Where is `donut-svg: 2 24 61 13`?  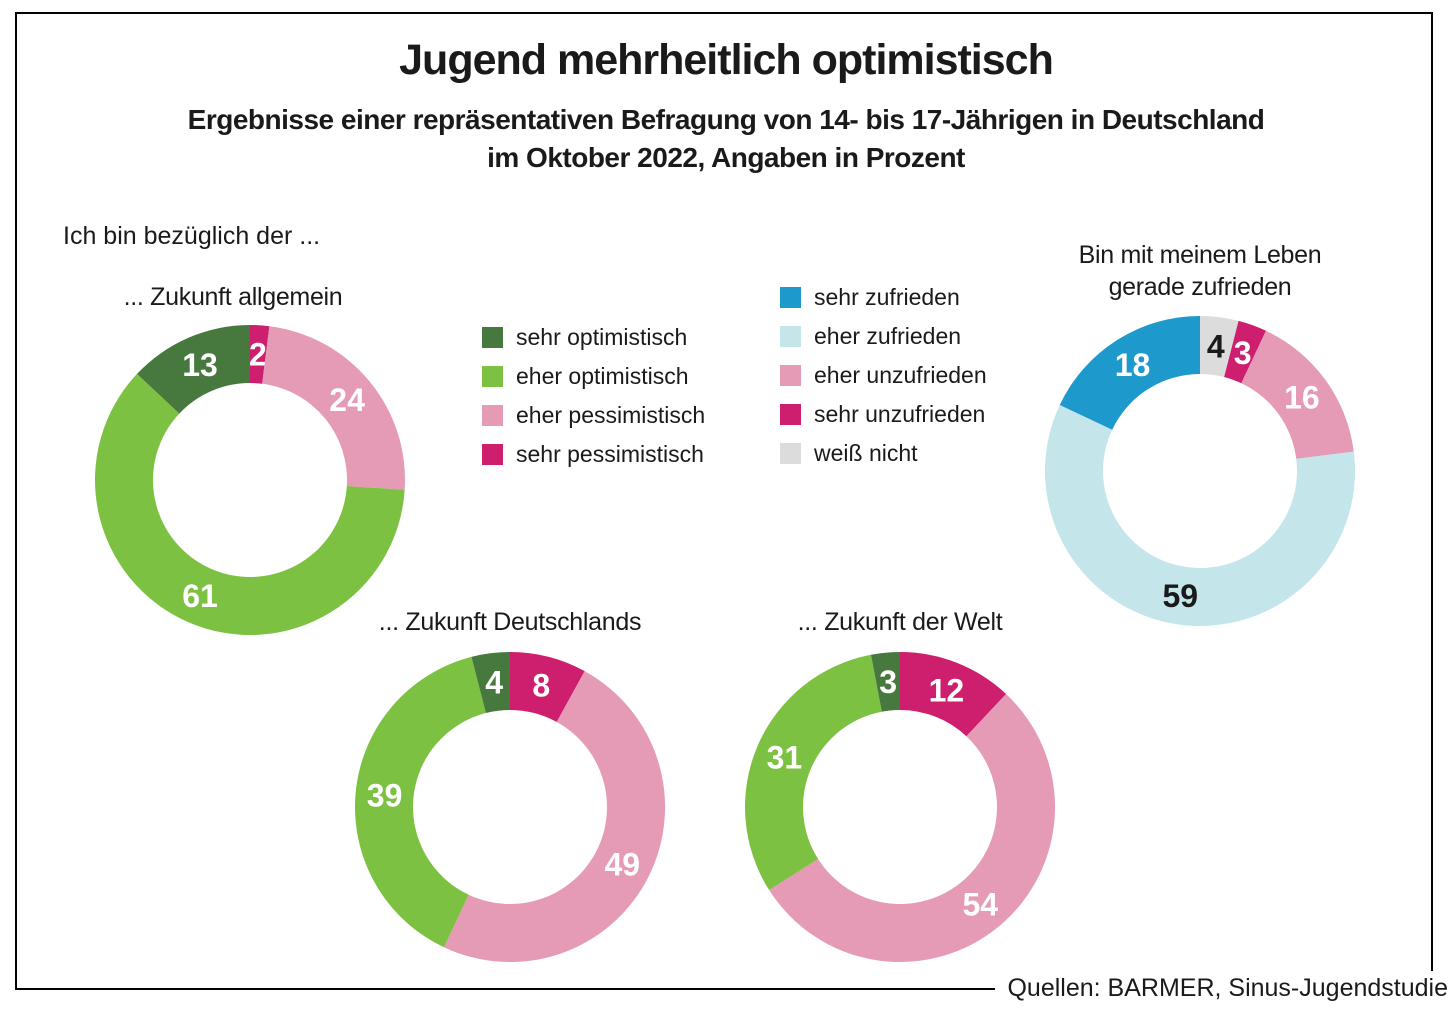
donut-svg: 2 24 61 13 is located at coordinates (249, 480).